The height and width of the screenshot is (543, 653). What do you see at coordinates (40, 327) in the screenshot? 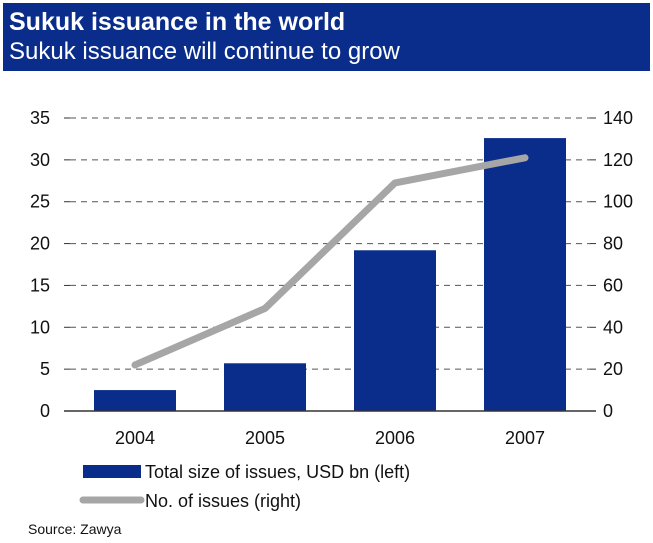
I see `y-left-tick-label: 10` at bounding box center [40, 327].